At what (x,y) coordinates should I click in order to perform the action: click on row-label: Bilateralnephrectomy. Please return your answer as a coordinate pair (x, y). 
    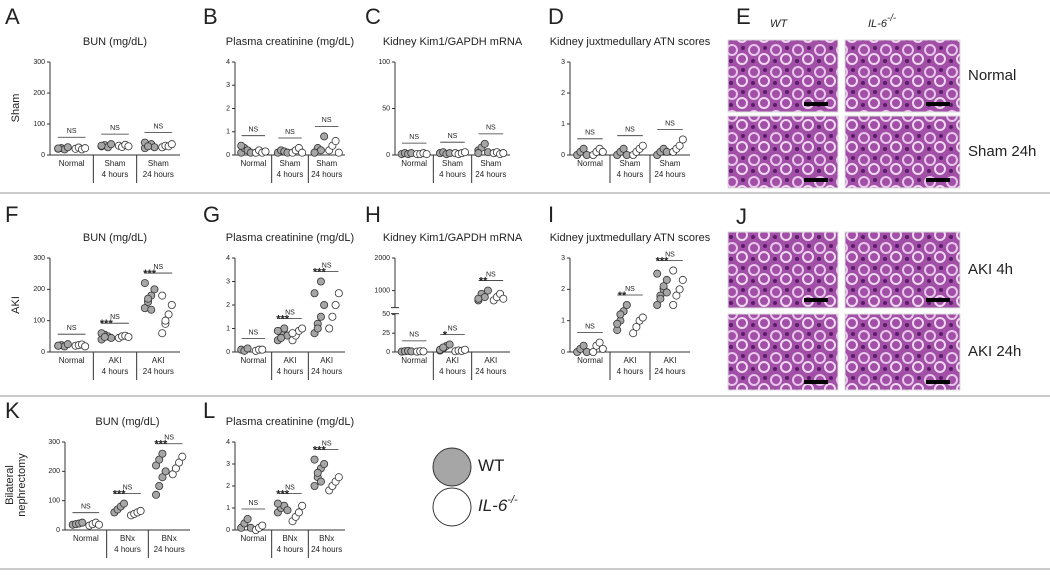
    Looking at the image, I should click on (16, 485).